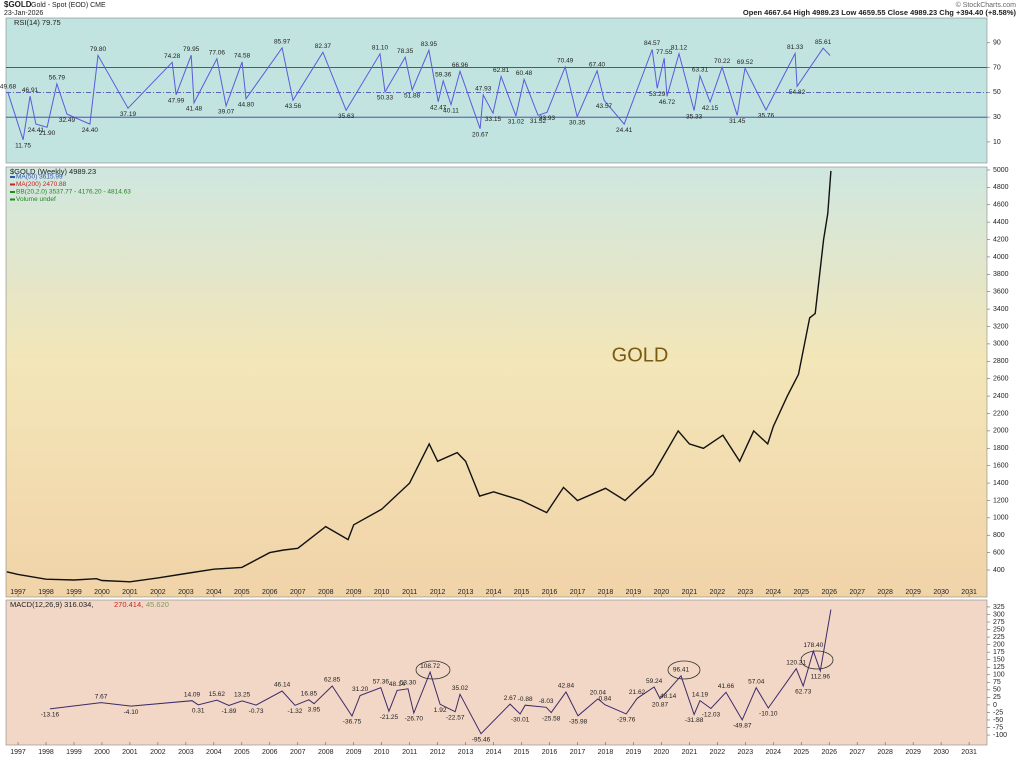 The height and width of the screenshot is (757, 1024). What do you see at coordinates (679, 48) in the screenshot?
I see `value-label: 81.12` at bounding box center [679, 48].